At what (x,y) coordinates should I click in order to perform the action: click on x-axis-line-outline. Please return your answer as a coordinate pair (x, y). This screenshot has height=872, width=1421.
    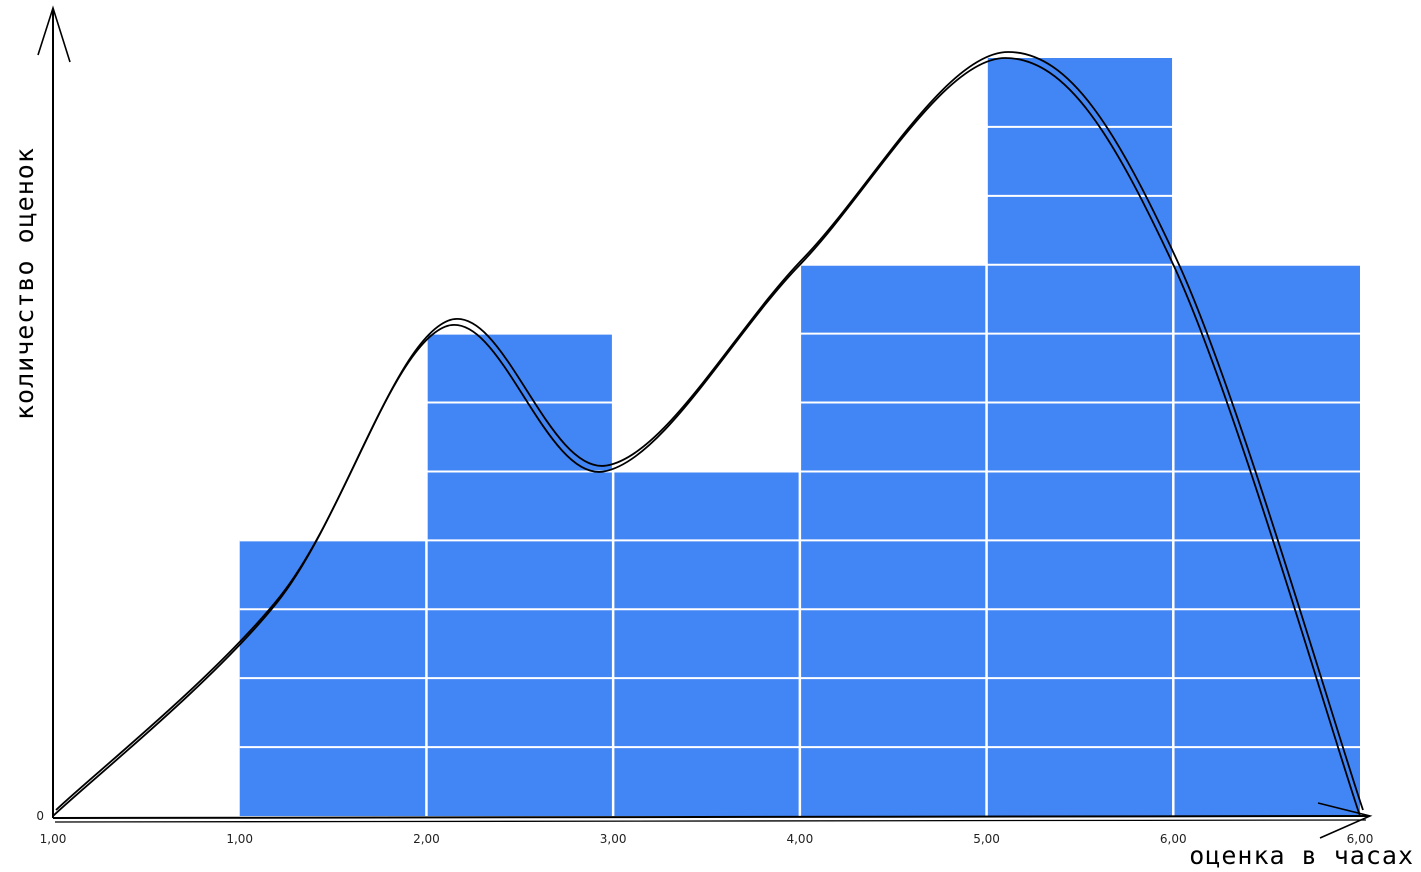
    Looking at the image, I should click on (710, 821).